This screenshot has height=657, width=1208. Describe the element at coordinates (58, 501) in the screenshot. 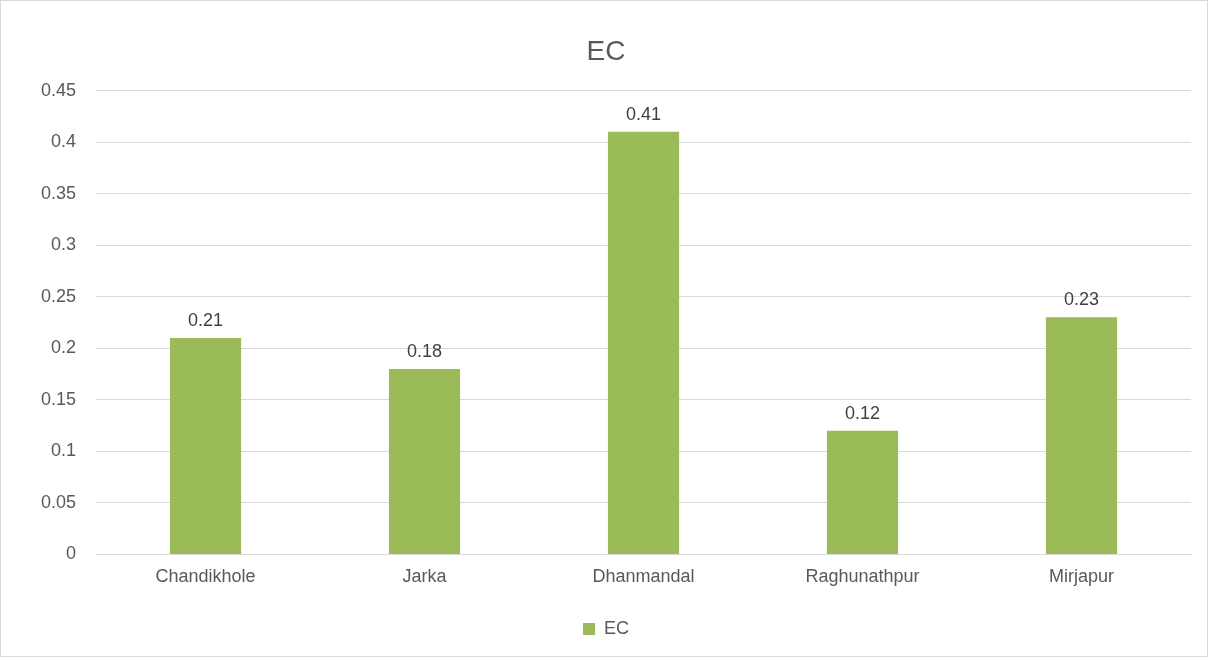

I see `y-tick-label: 0.05` at that location.